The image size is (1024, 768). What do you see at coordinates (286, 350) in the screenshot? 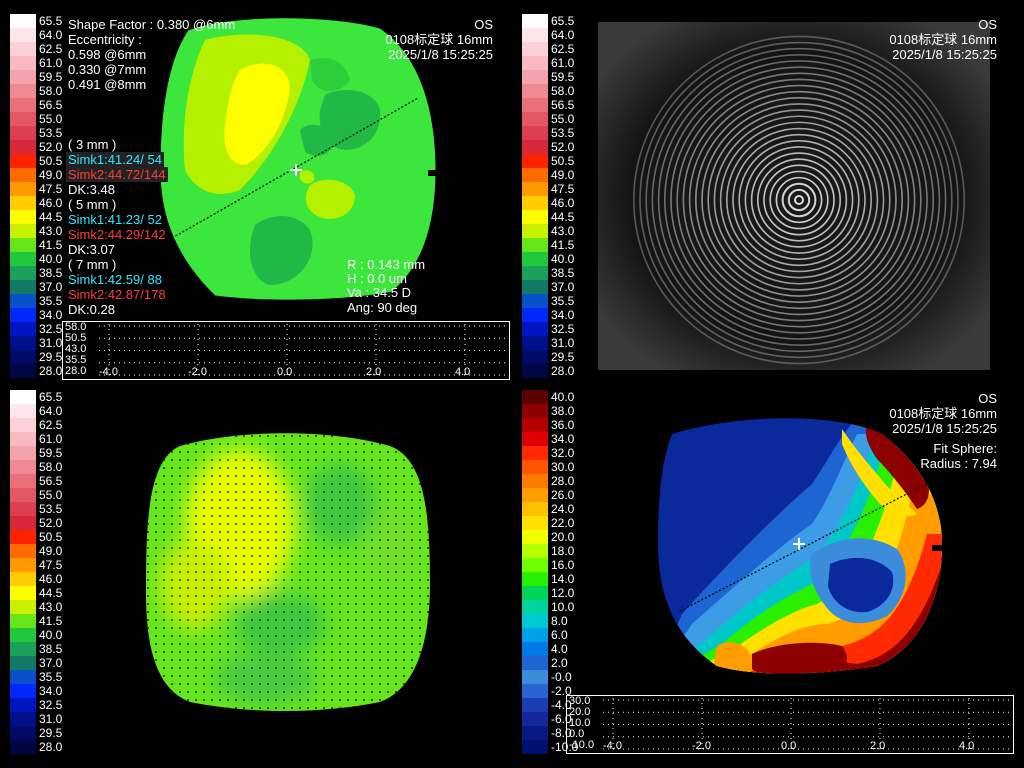
I see `axial-profile-plot: 58.0 50.5 43.0 35.5 28.0 -4.0 -2.0 0.0 2.0 4.0` at bounding box center [286, 350].